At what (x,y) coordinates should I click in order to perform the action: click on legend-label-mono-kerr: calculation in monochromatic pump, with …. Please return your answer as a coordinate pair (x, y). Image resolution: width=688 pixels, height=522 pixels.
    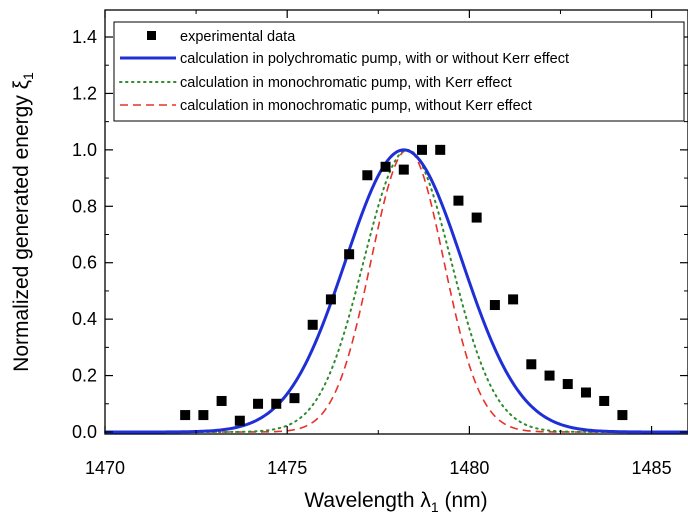
    Looking at the image, I should click on (346, 83).